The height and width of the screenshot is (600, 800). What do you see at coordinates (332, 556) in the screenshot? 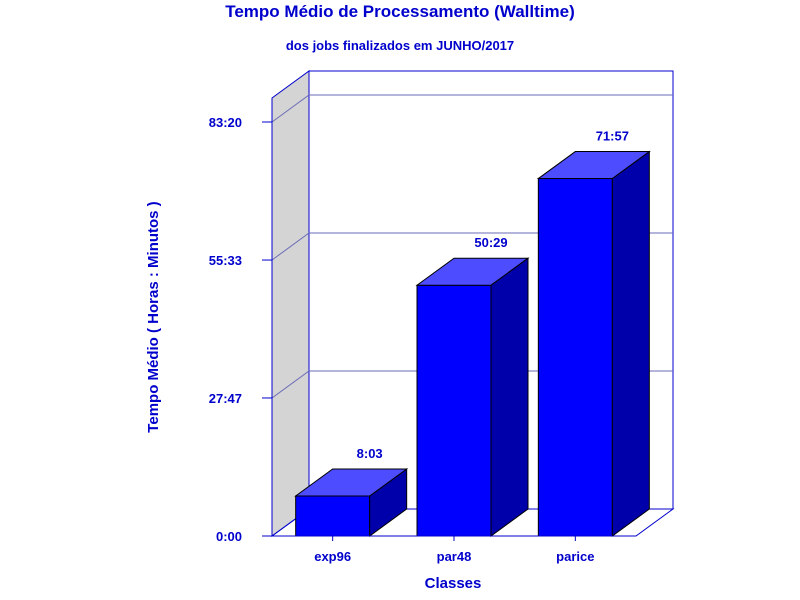
I see `x-tick-label: exp96` at bounding box center [332, 556].